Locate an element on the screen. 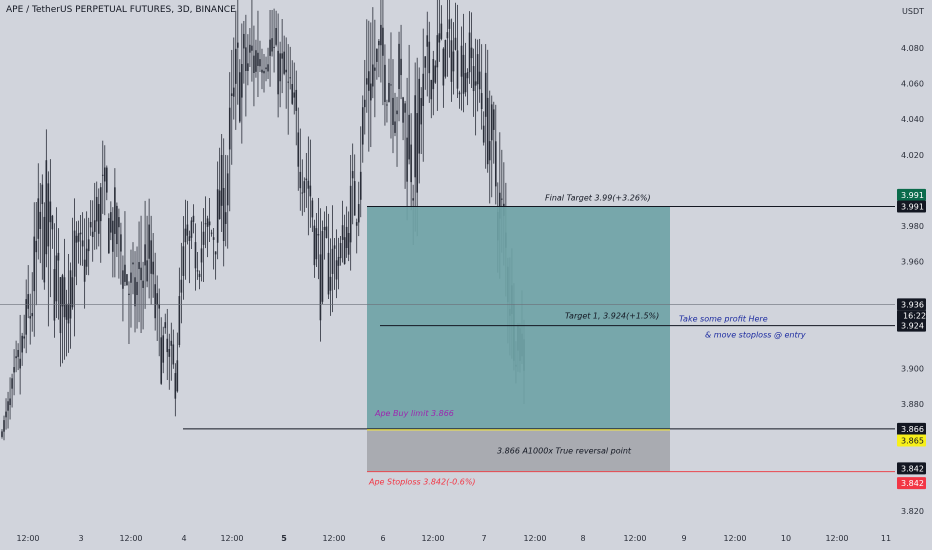 Image resolution: width=932 pixels, height=550 pixels. stoploss-tag-text: 3.842 is located at coordinates (912, 468).